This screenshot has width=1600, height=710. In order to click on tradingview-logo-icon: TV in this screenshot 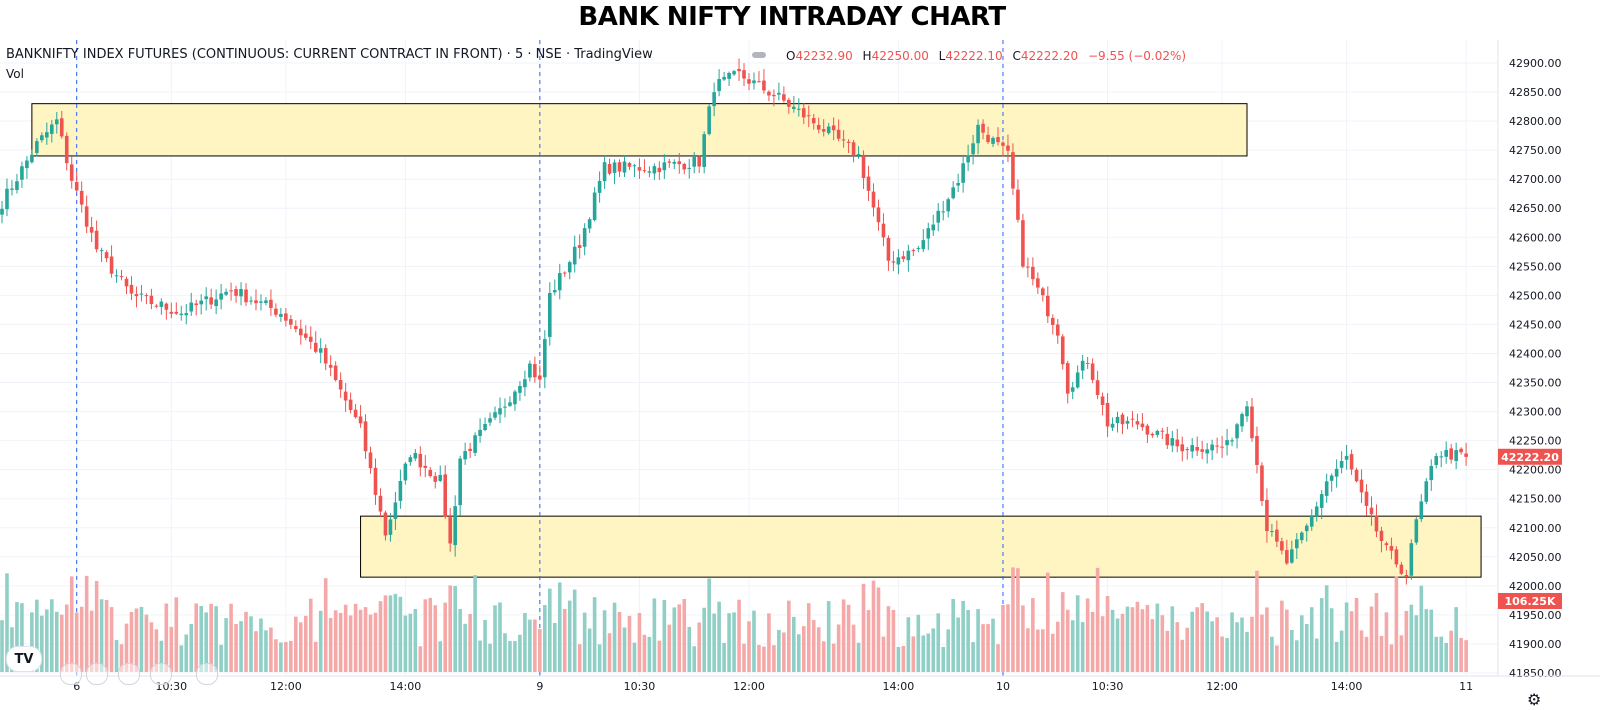, I will do `click(24, 659)`.